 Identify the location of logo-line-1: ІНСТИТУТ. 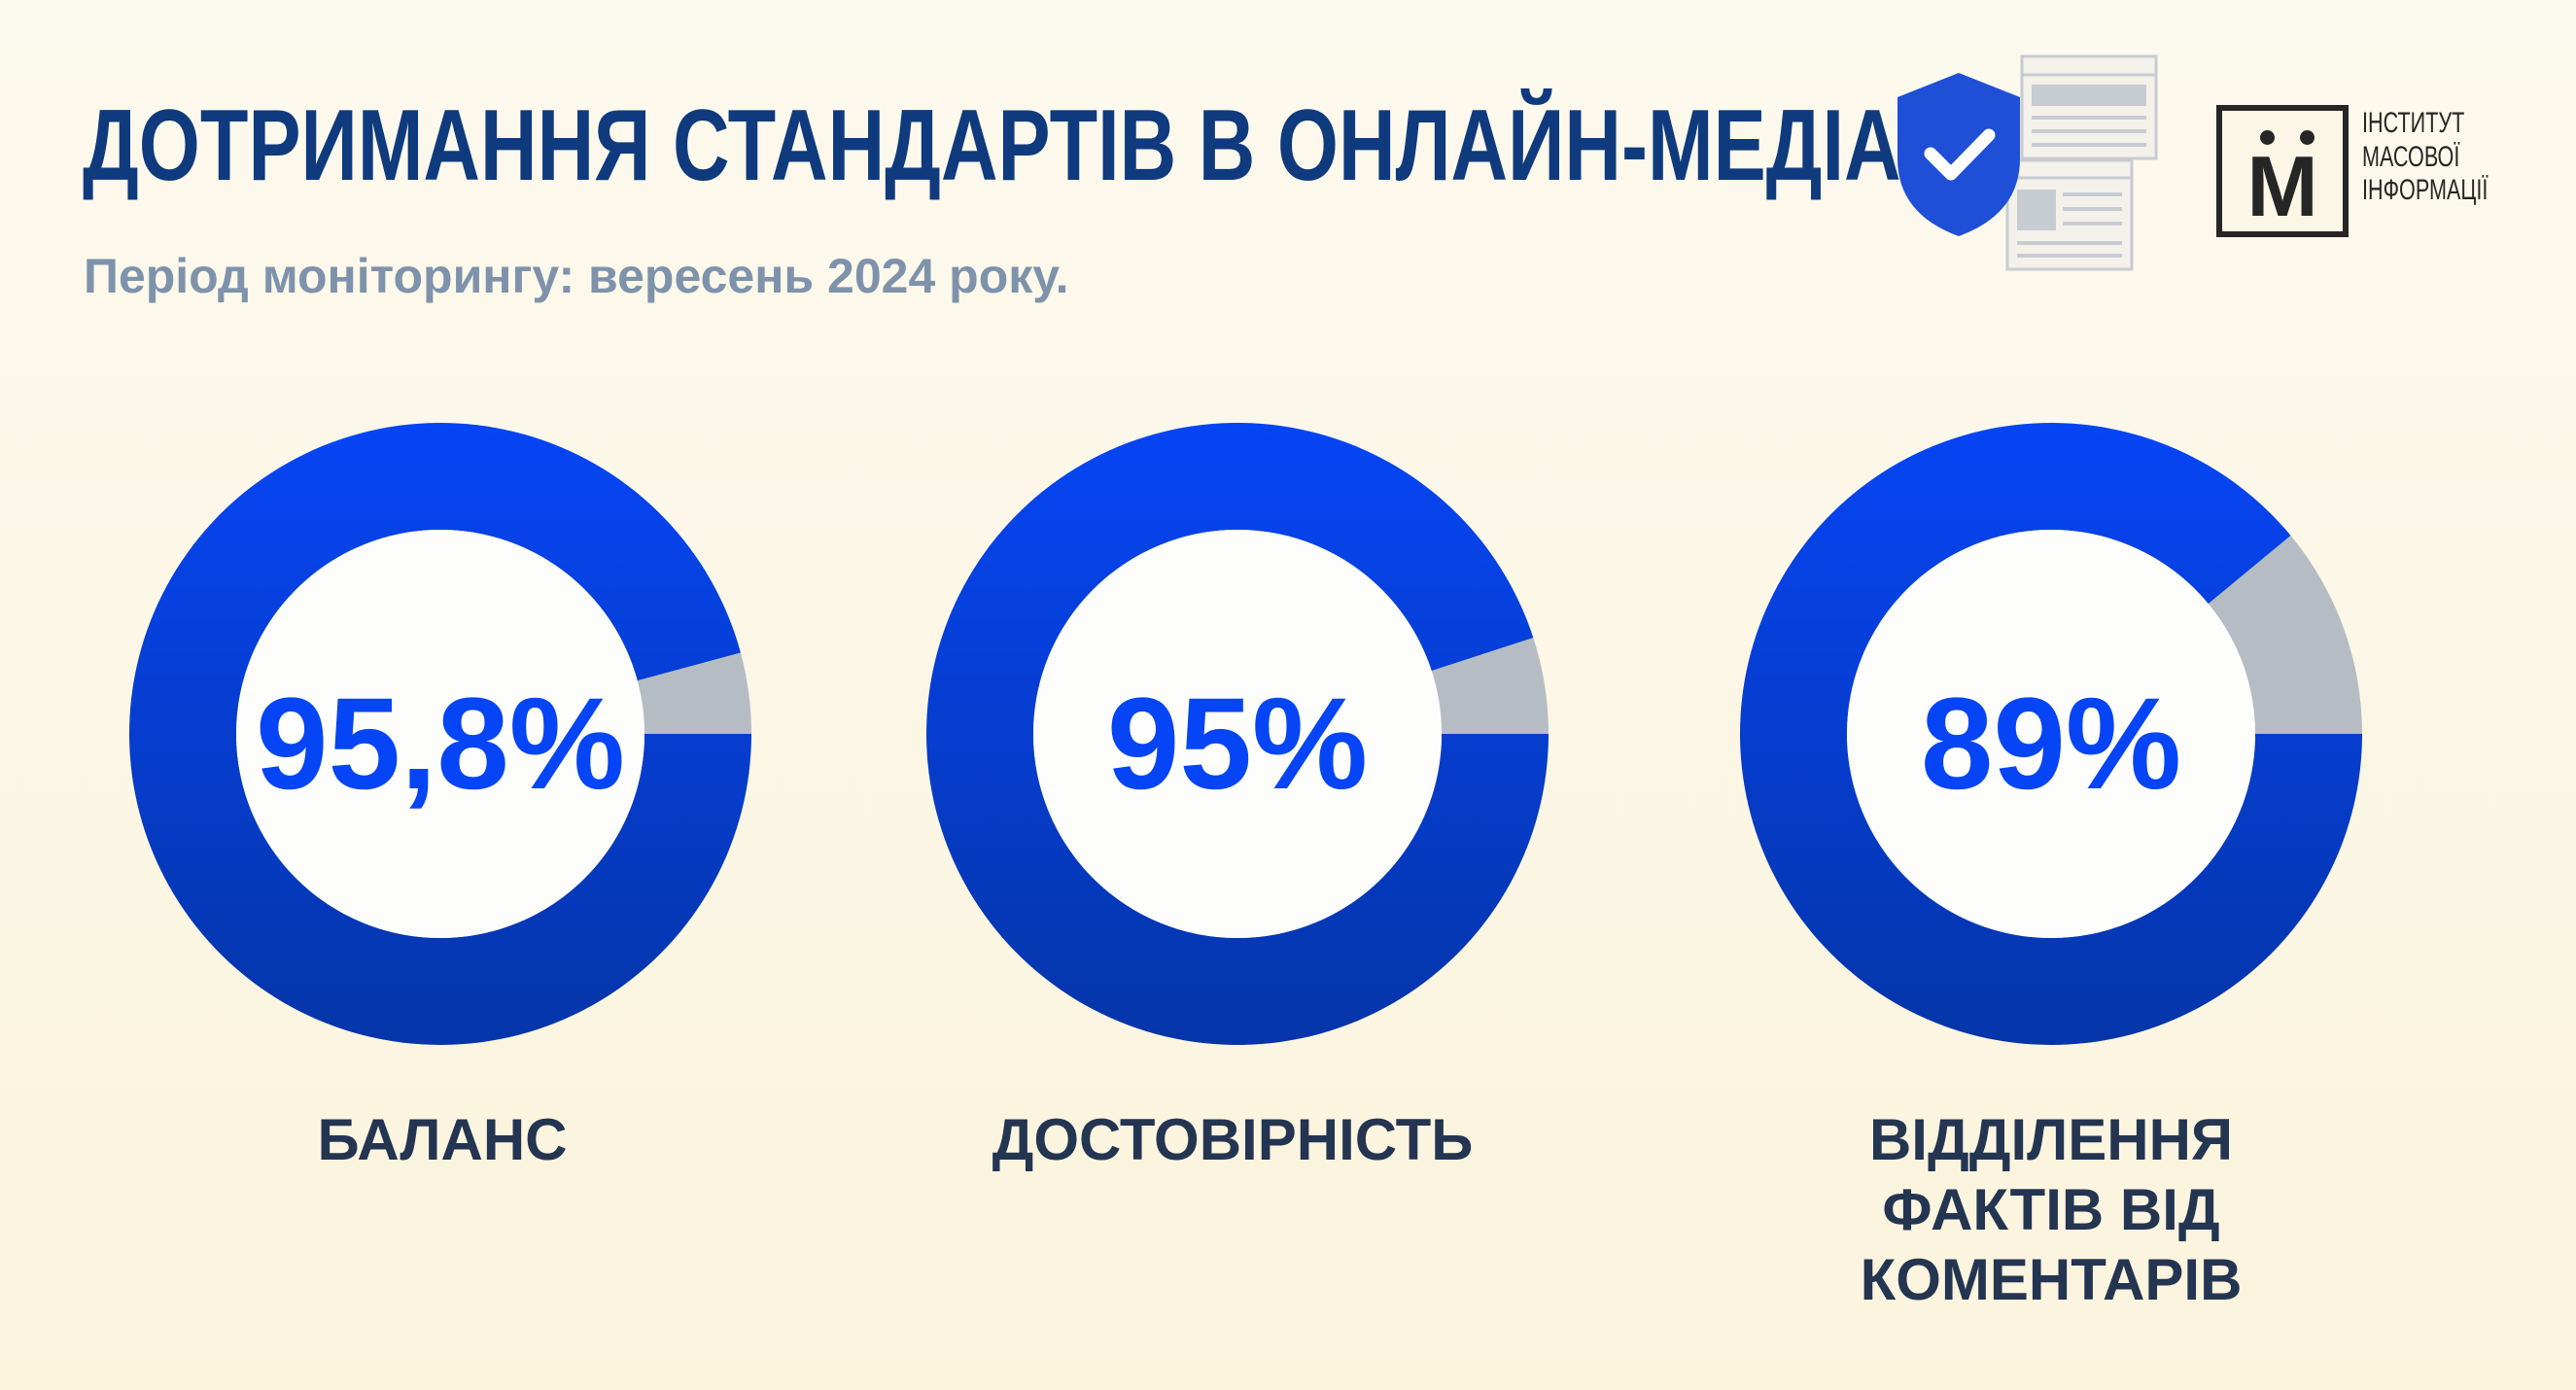
(2413, 123).